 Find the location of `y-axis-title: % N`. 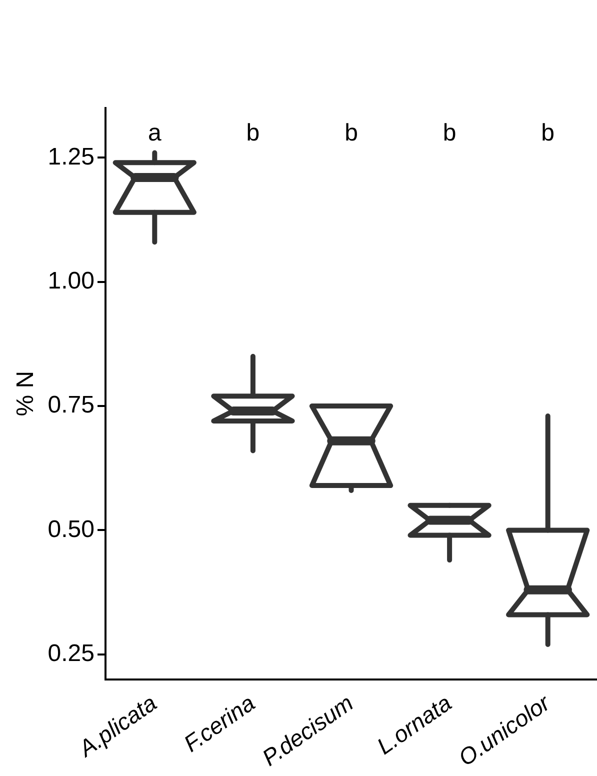

y-axis-title: % N is located at coordinates (26, 393).